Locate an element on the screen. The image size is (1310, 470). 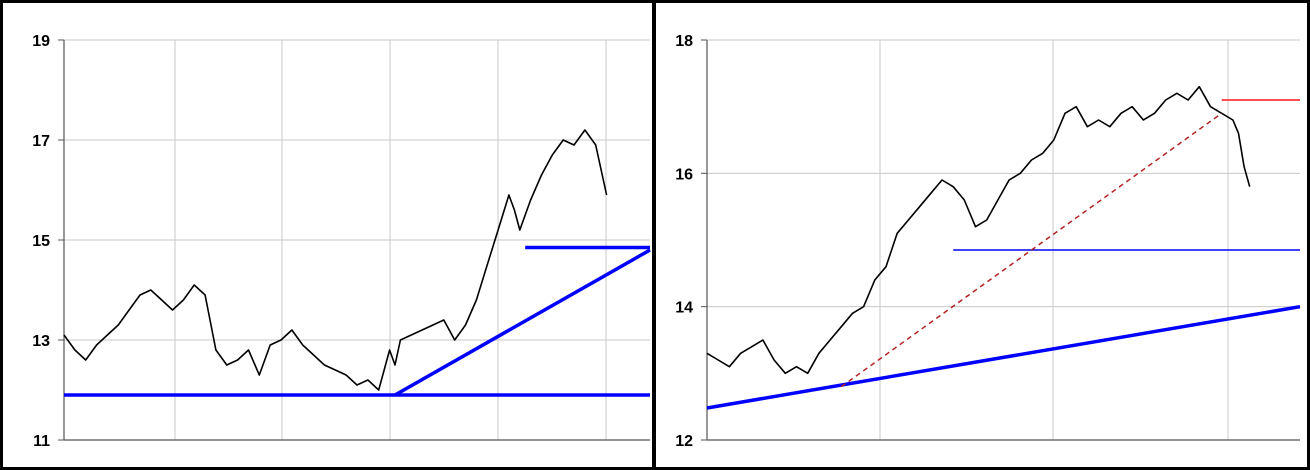
y-tick-label: 15 is located at coordinates (41, 241).